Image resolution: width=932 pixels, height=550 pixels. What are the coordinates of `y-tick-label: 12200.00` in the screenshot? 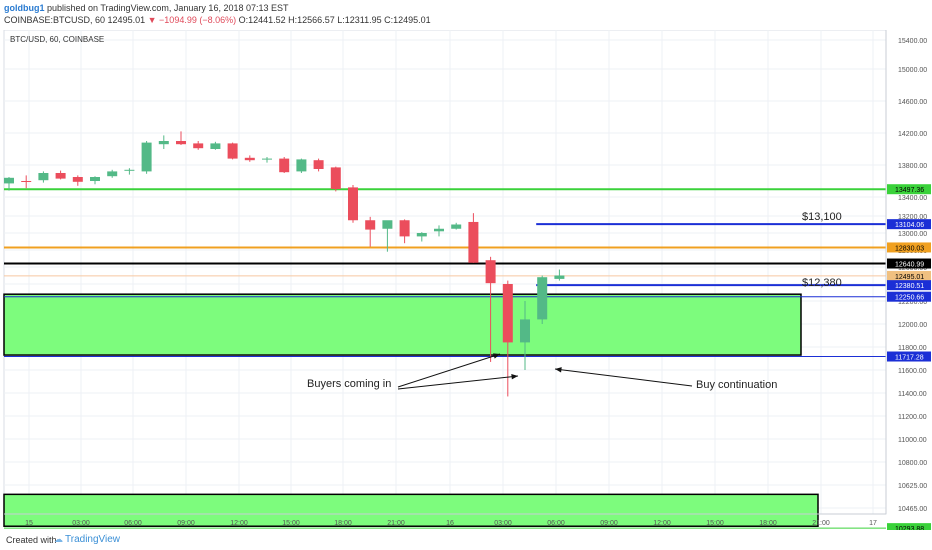 It's located at (912, 302).